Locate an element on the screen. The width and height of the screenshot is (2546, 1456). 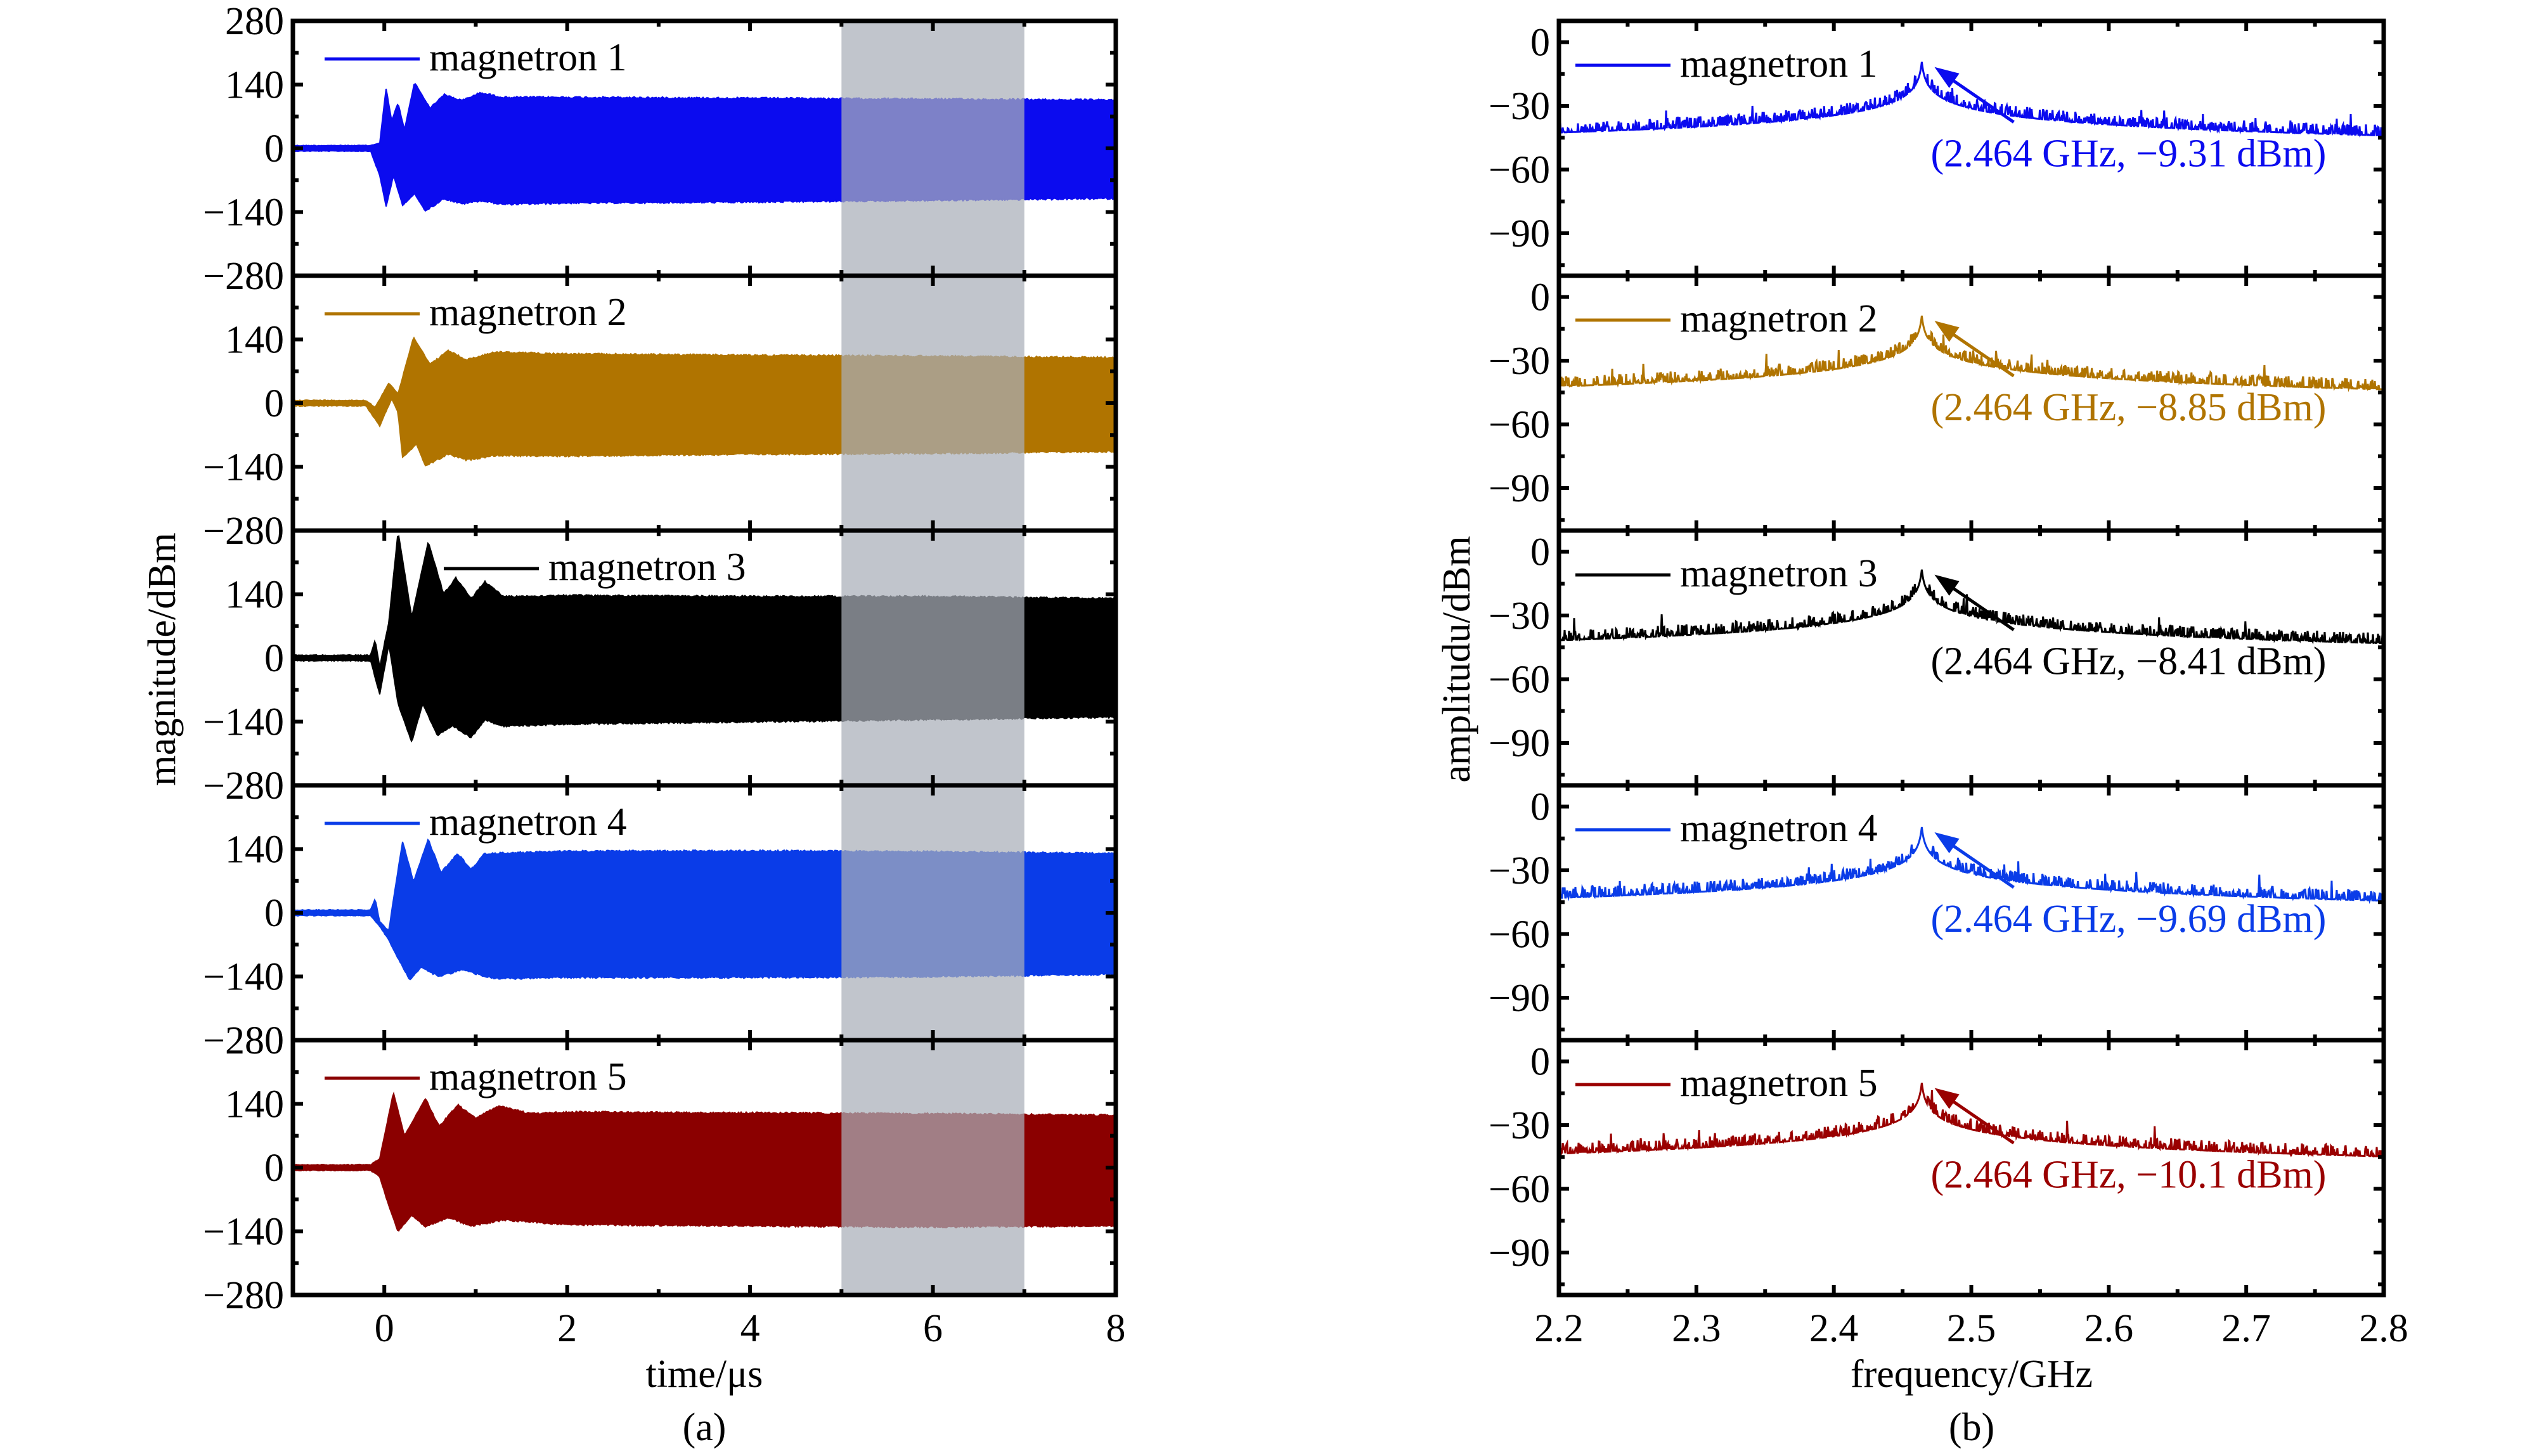
x-tick-label: 2.6 is located at coordinates (2109, 1328).